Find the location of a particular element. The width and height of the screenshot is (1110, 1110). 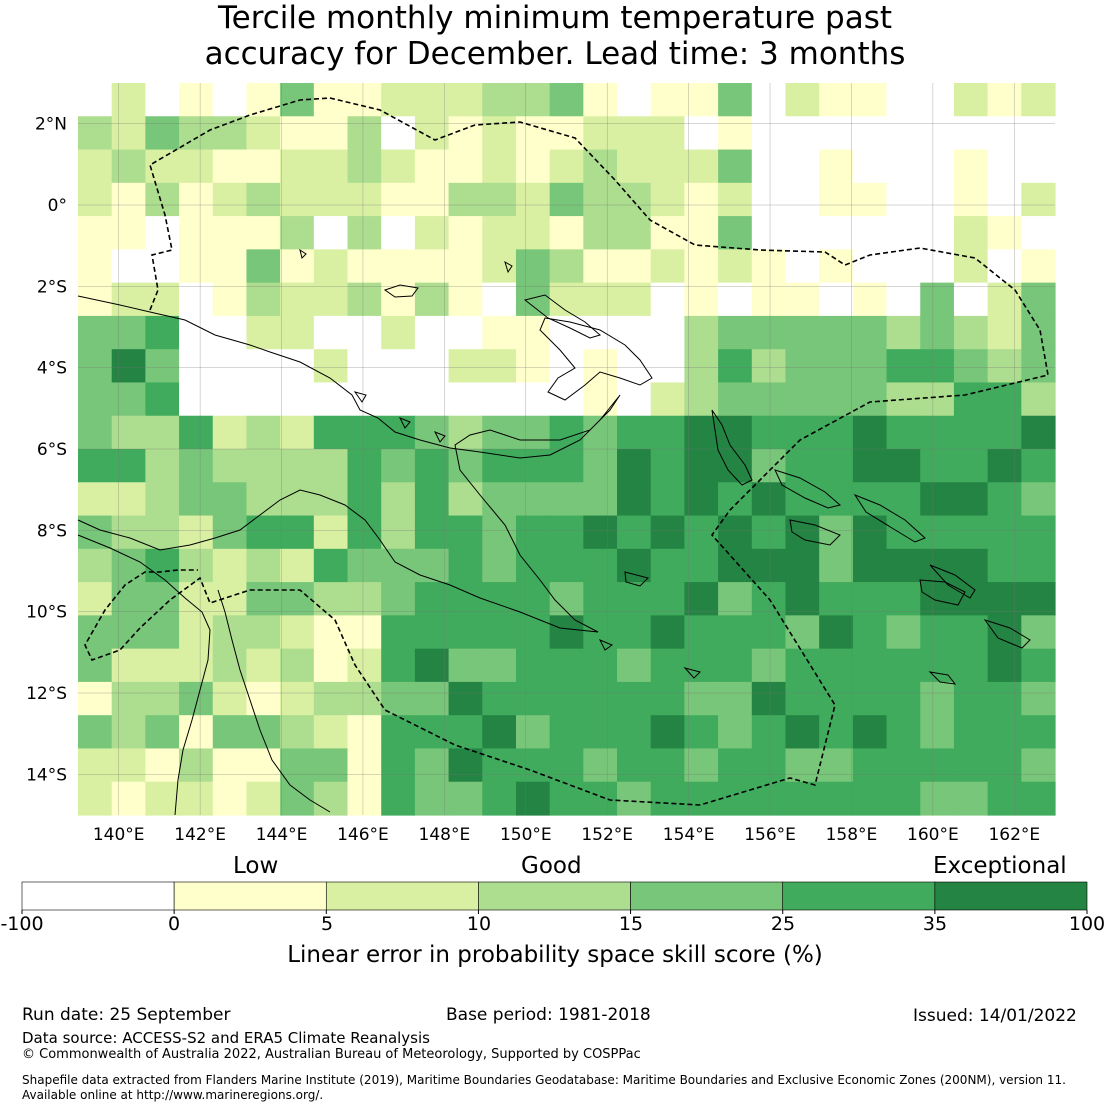

latitude-tick-label: 6°S is located at coordinates (52, 450).